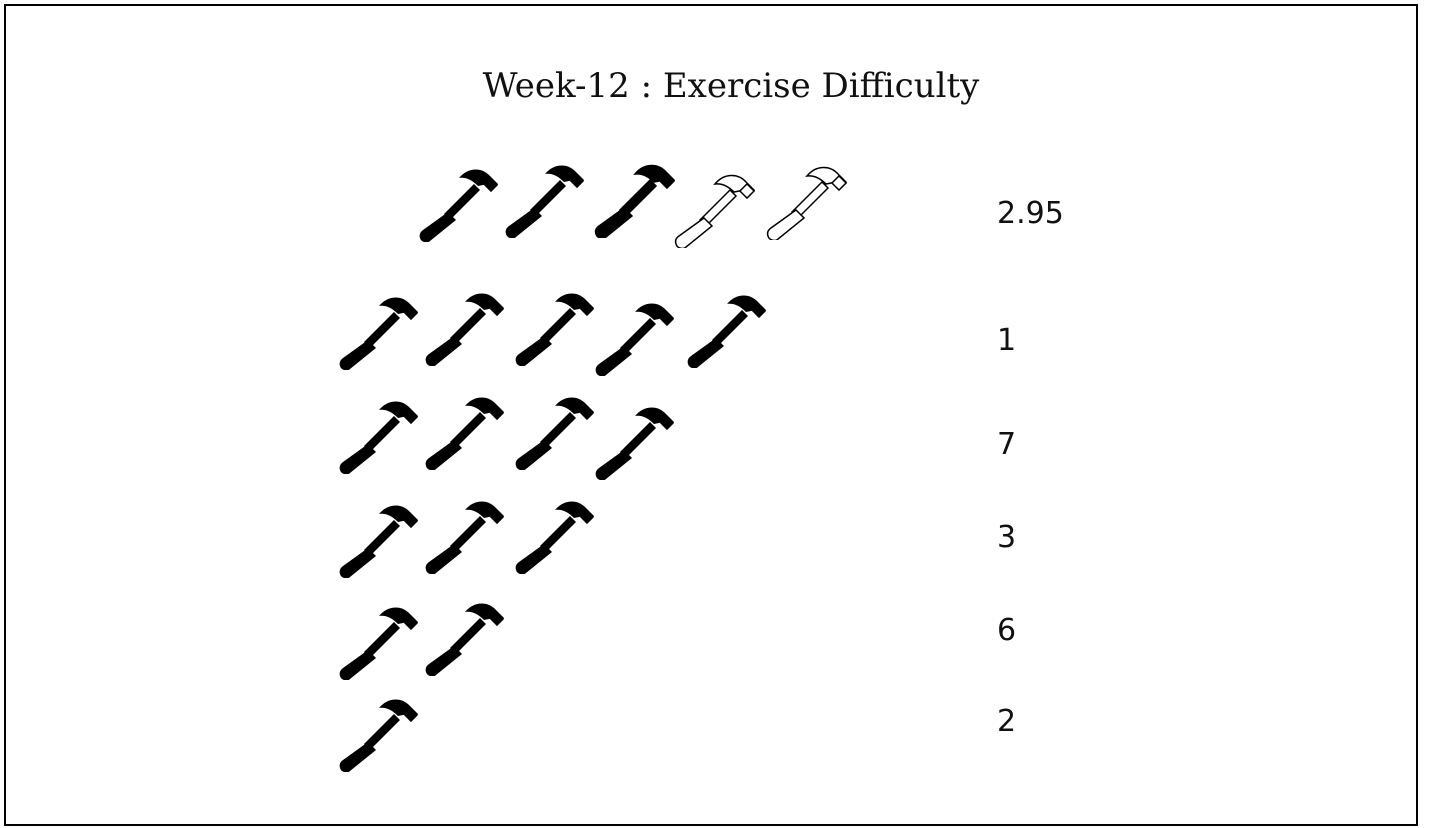 The image size is (1452, 828). I want to click on row-value-label: 1, so click(1007, 340).